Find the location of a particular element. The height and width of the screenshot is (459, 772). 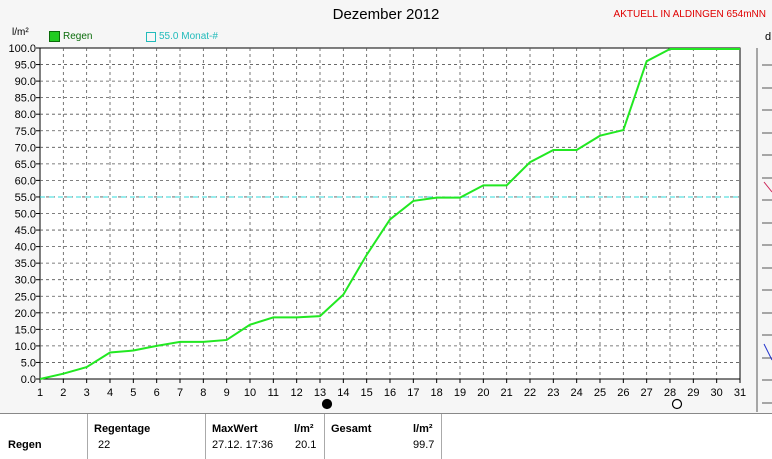

y-tick-label: 25.0 is located at coordinates (25, 297).